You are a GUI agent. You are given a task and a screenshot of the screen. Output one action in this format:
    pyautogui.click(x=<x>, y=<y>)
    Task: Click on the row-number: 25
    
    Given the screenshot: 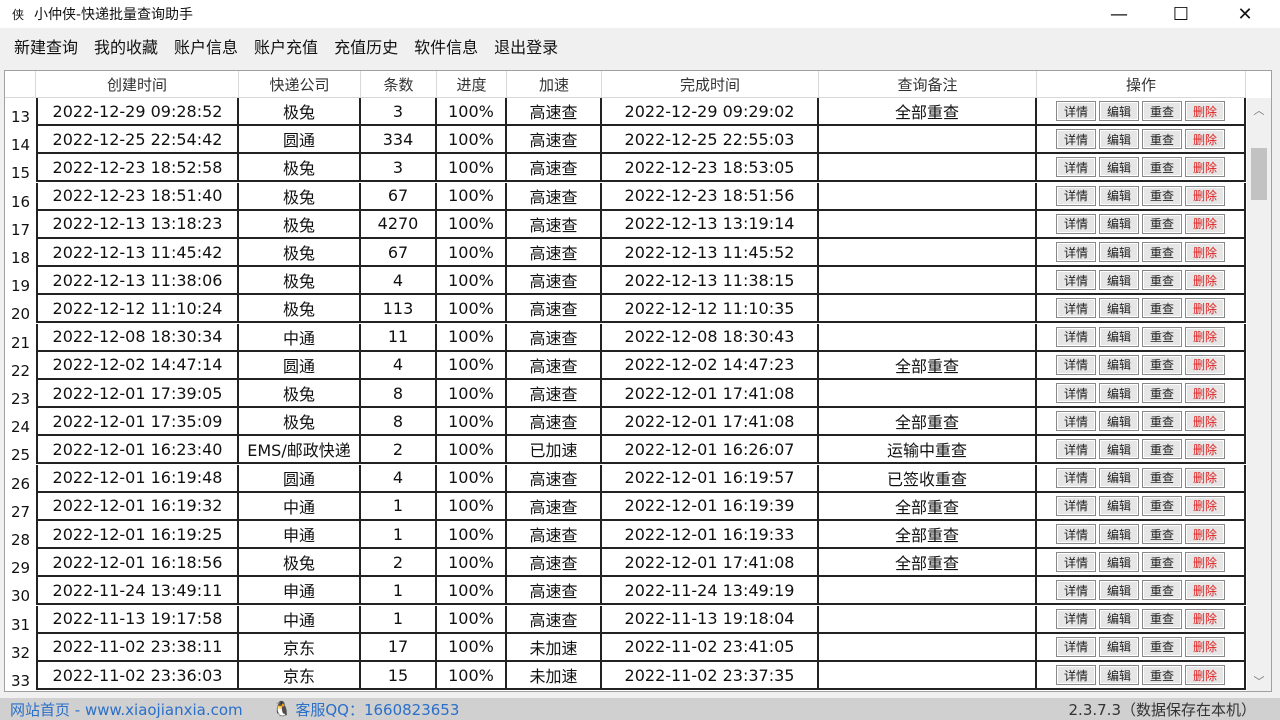 What is the action you would take?
    pyautogui.click(x=20, y=450)
    